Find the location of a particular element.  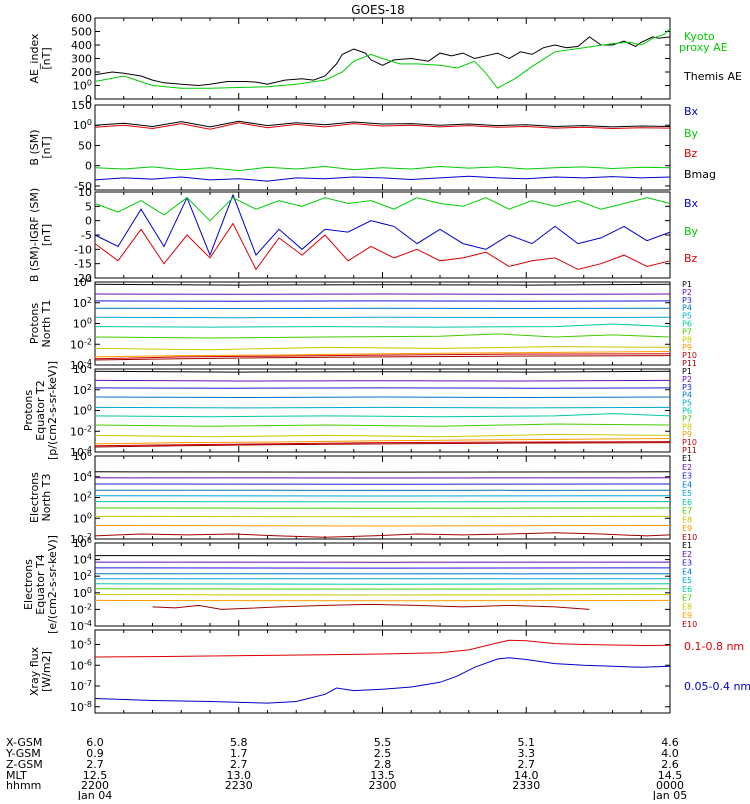

ephem-value: Jan 05 is located at coordinates (669, 794).